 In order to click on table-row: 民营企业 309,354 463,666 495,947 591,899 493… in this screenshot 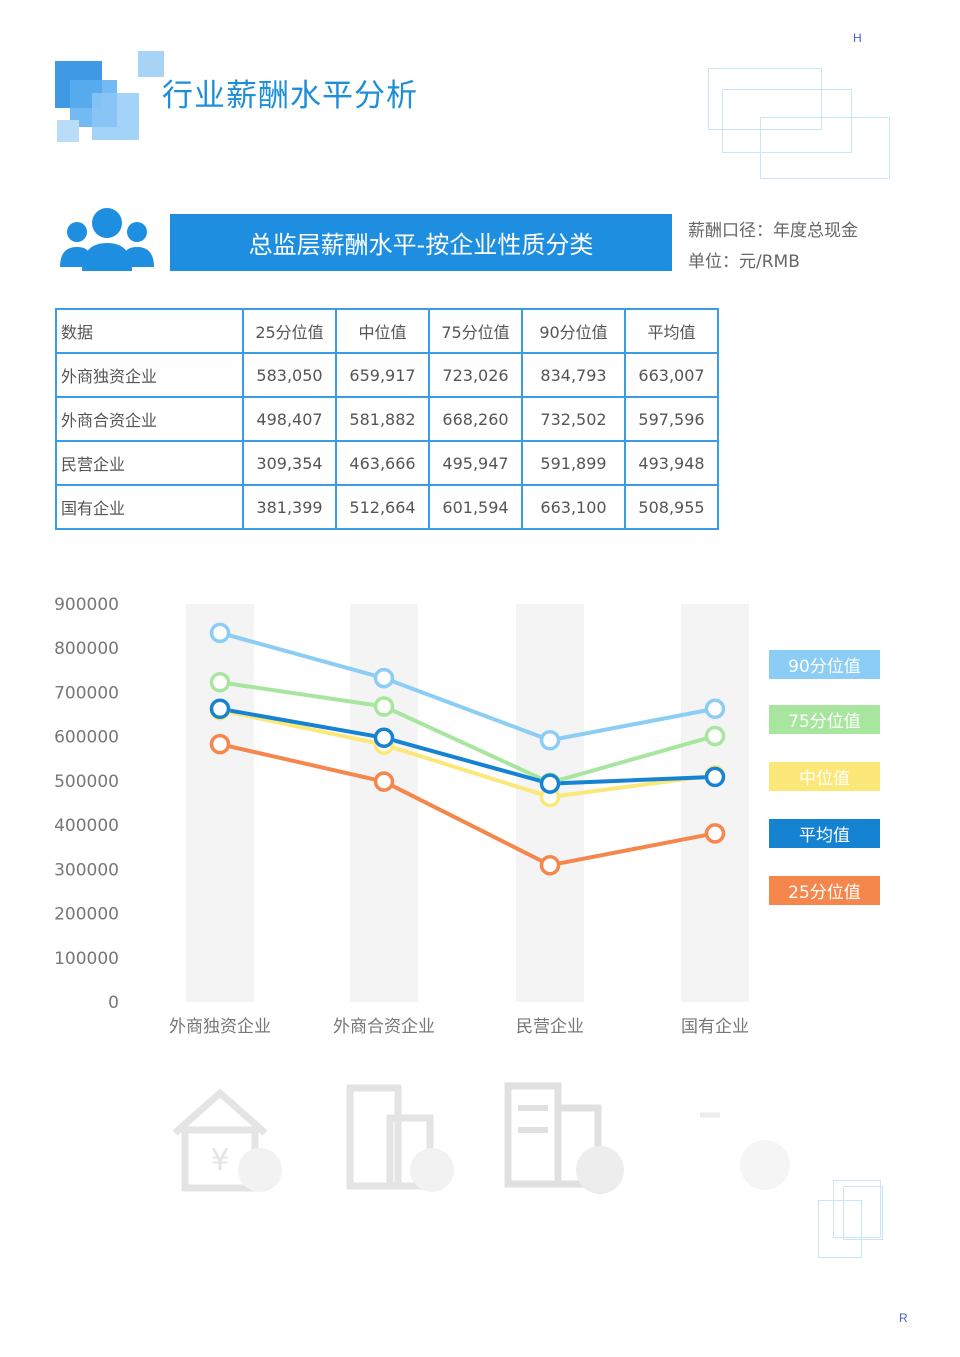, I will do `click(387, 463)`.